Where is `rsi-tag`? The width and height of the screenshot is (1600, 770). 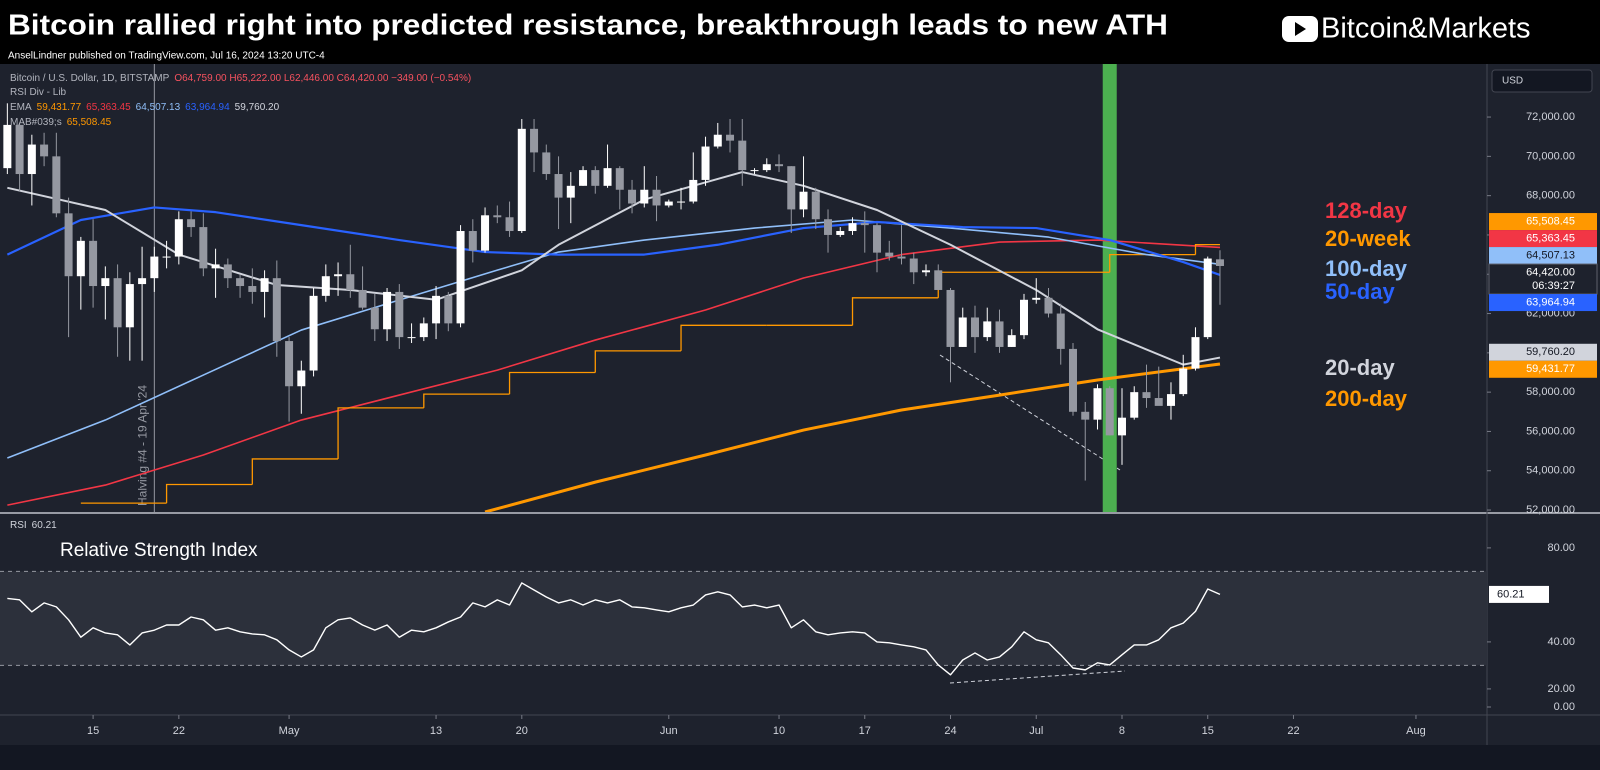 rsi-tag is located at coordinates (1519, 594).